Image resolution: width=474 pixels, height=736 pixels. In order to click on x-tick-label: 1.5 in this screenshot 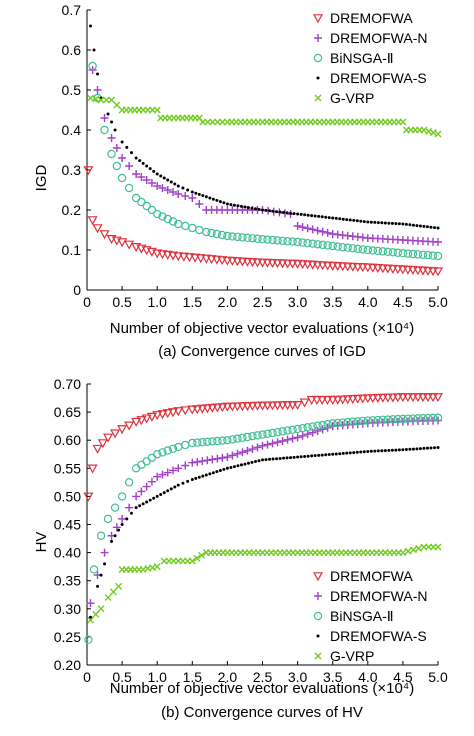, I will do `click(193, 302)`.